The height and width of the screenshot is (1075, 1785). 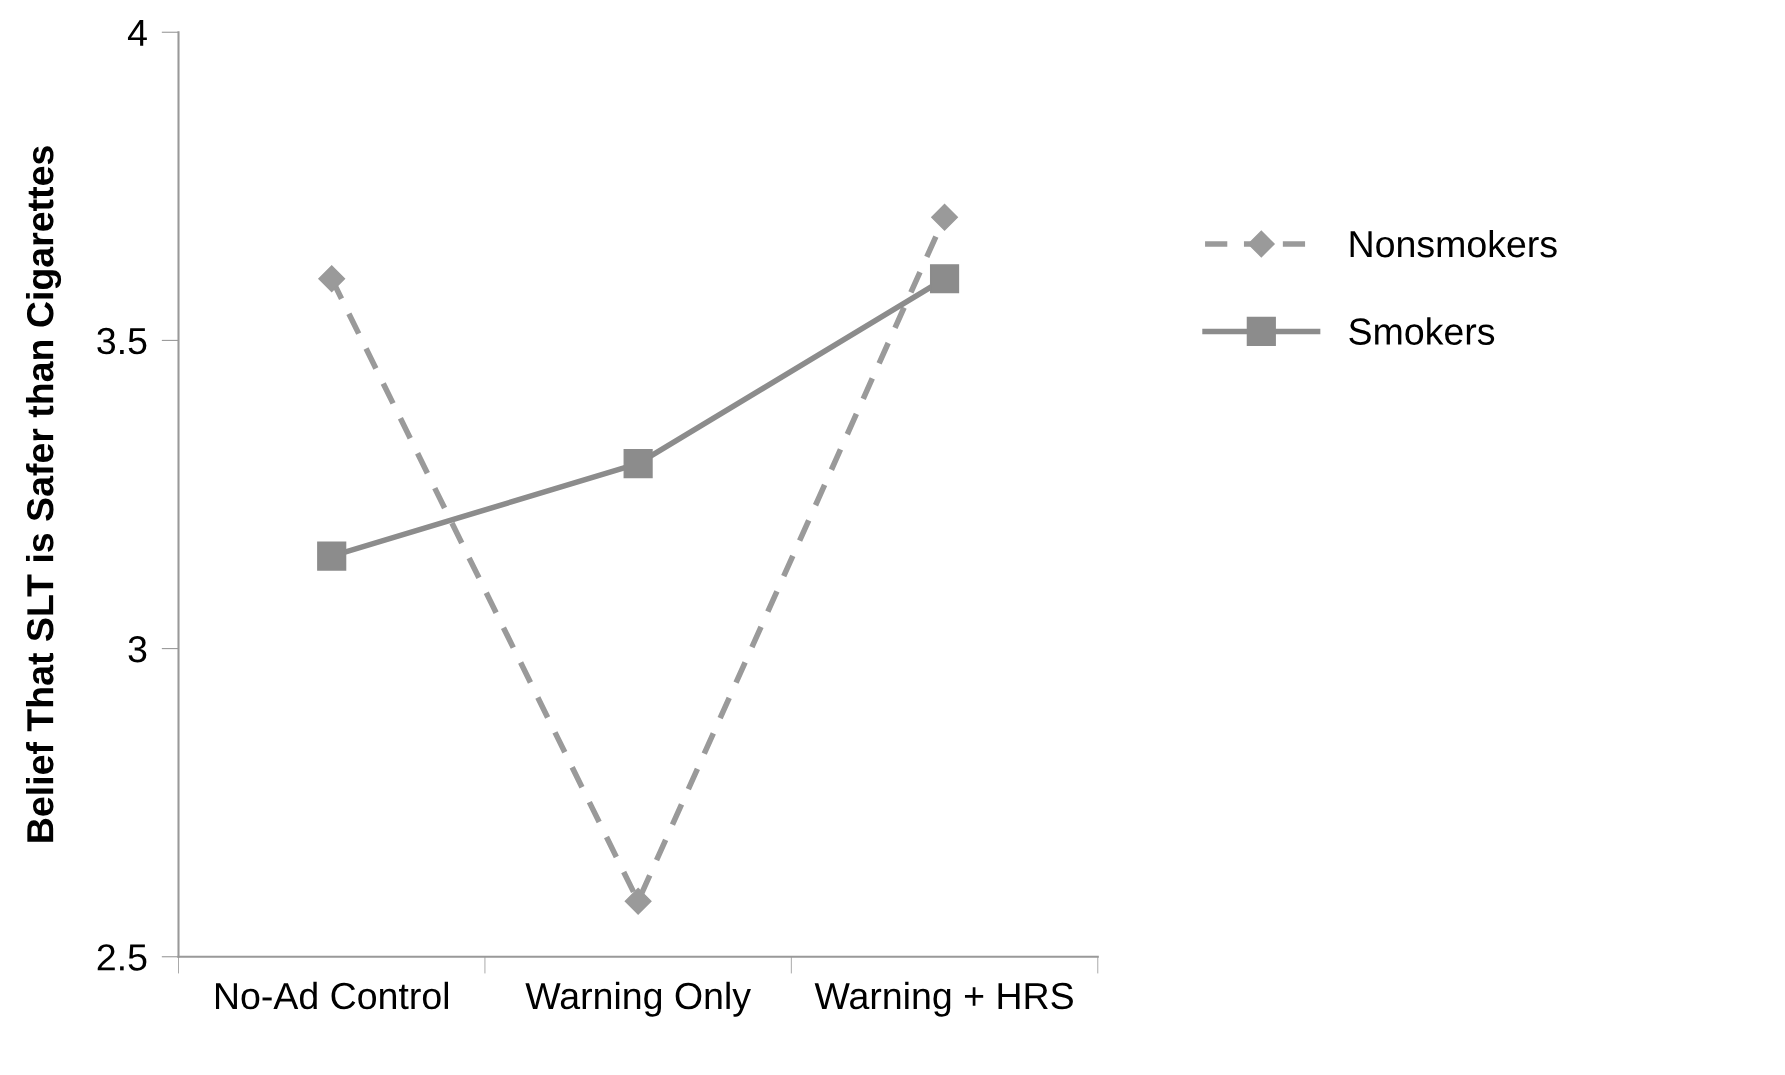 I want to click on y-axis-title: Belief That SLT is Safer than Cigarettes, so click(x=43, y=494).